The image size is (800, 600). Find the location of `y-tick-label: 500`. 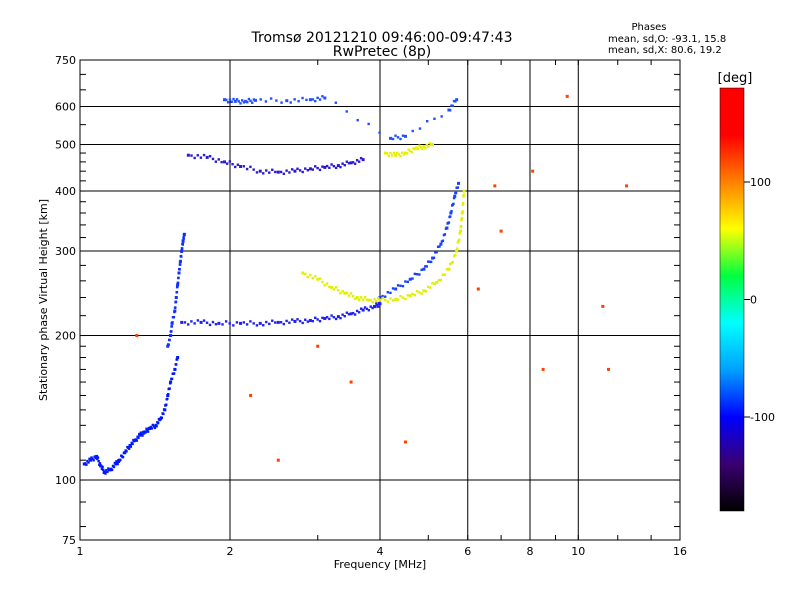

y-tick-label: 500 is located at coordinates (65, 145).